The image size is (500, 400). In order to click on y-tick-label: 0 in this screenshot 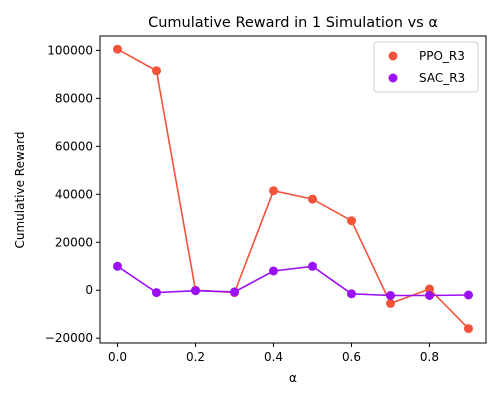, I will do `click(89, 290)`.